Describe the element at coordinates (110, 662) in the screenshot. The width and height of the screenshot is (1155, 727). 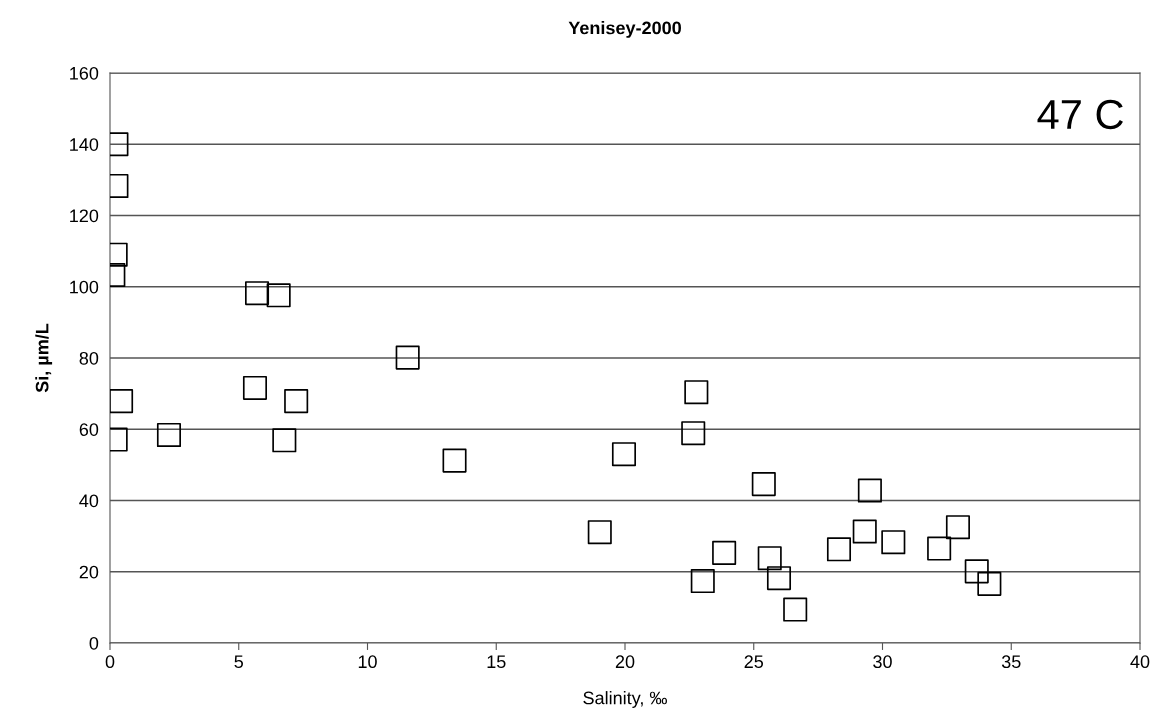
I see `x-tick-label: 0` at that location.